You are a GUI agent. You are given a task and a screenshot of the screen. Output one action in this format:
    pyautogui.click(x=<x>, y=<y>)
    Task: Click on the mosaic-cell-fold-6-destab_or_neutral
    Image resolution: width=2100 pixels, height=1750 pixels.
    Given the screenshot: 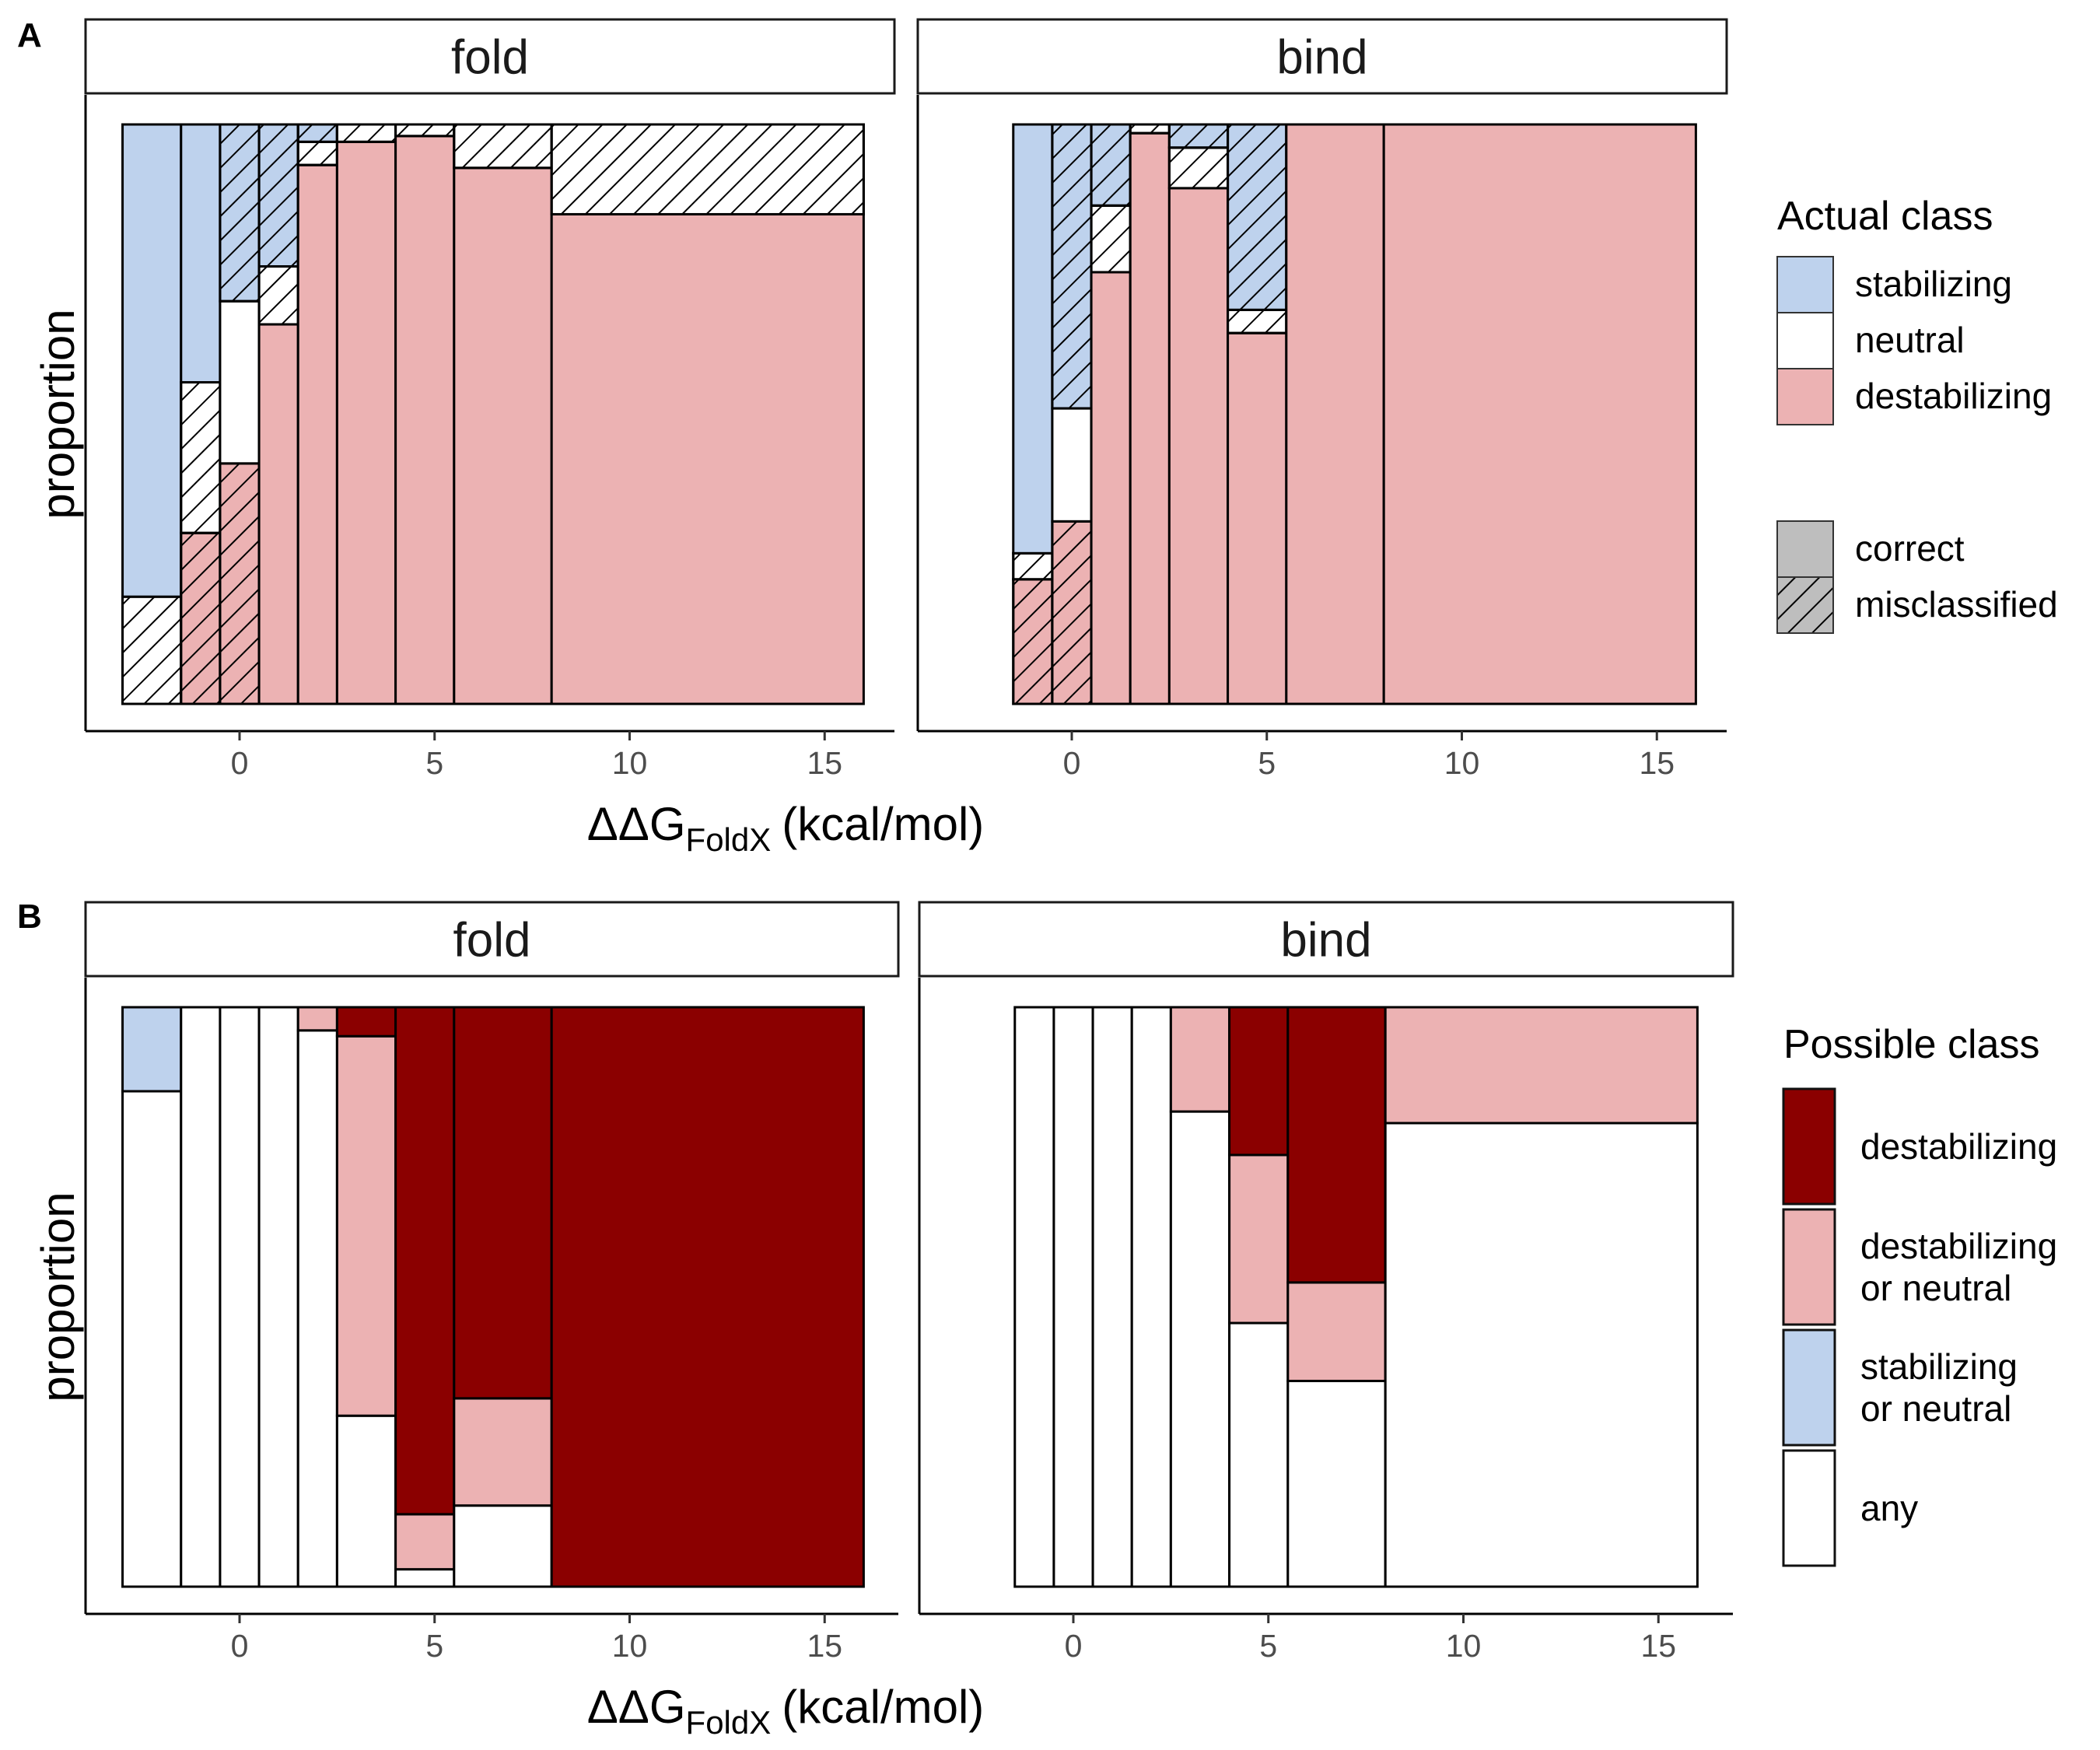 What is the action you would take?
    pyautogui.click(x=425, y=1542)
    